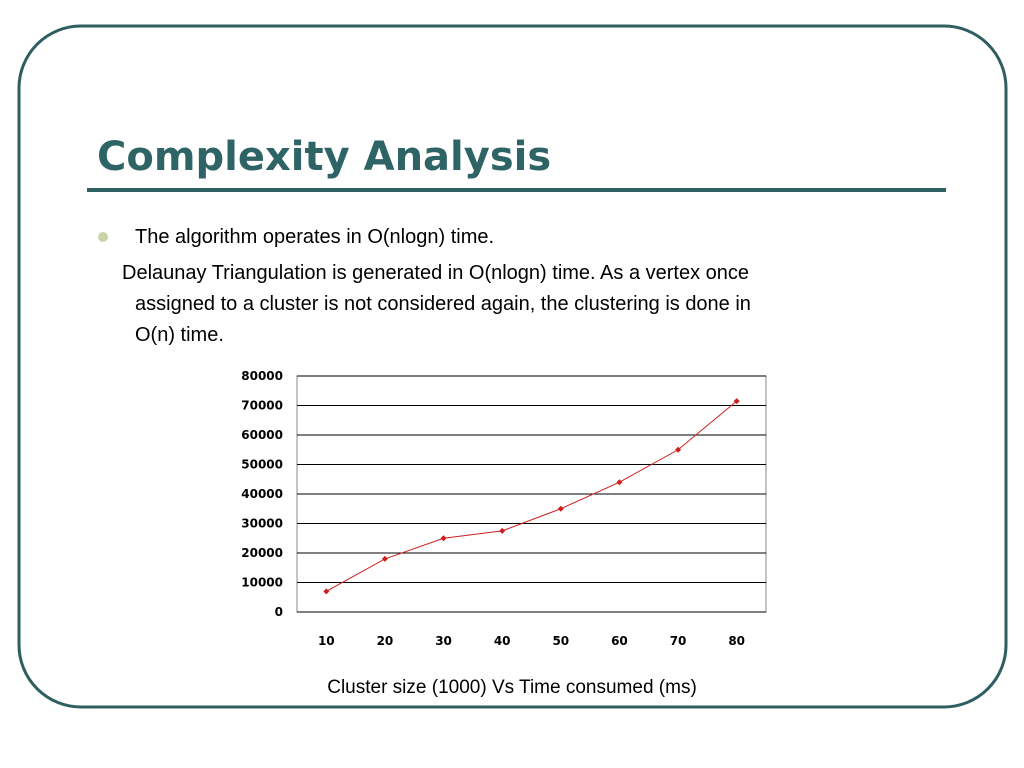 Image resolution: width=1024 pixels, height=768 pixels. I want to click on bullet-text: The algorithm operates in O(nlogn) time., so click(314, 237).